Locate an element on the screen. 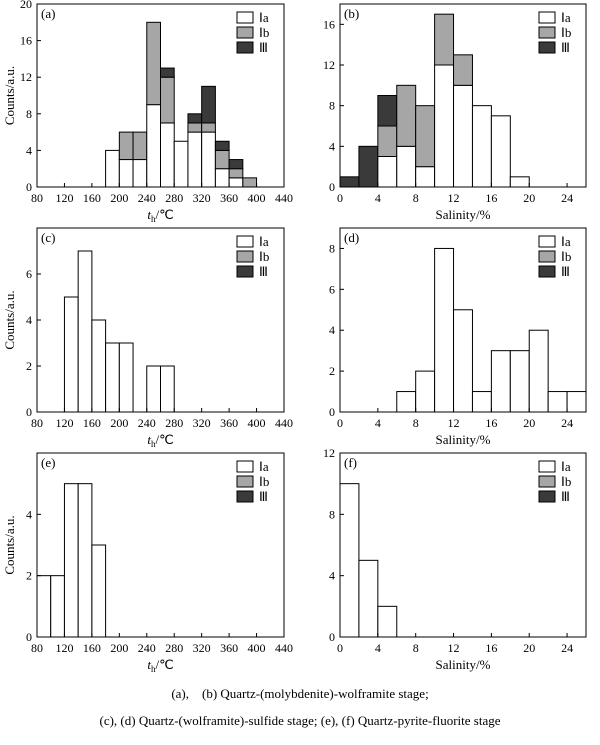 Image resolution: width=600 pixels, height=745 pixels. panel-c-xtick-label: 80 is located at coordinates (37, 423).